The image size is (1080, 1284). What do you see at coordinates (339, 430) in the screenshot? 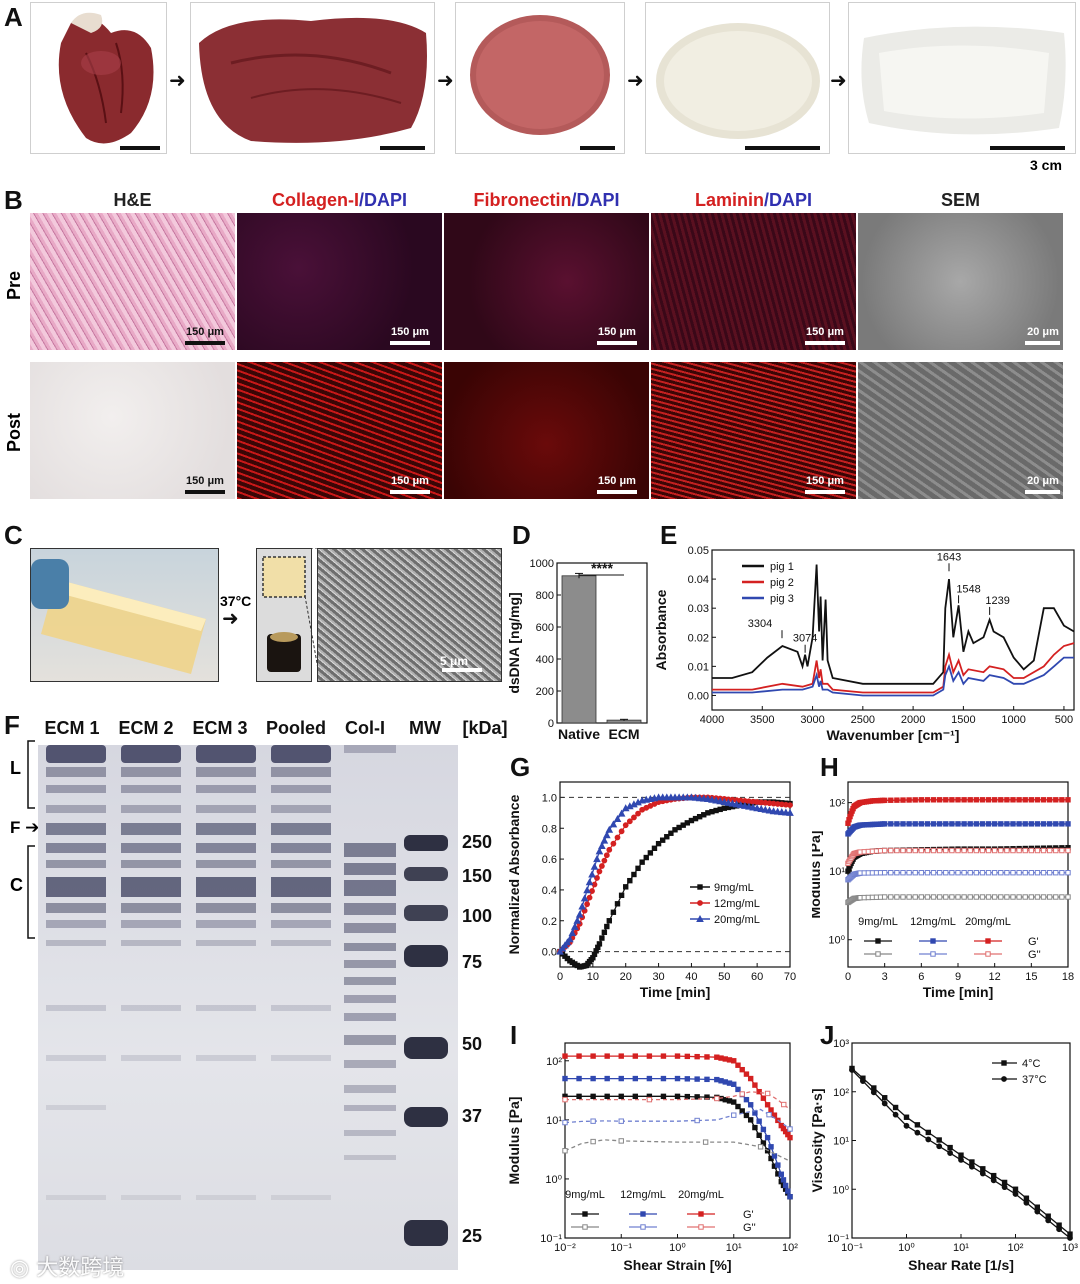
I see `micrograph-collagen-post` at bounding box center [339, 430].